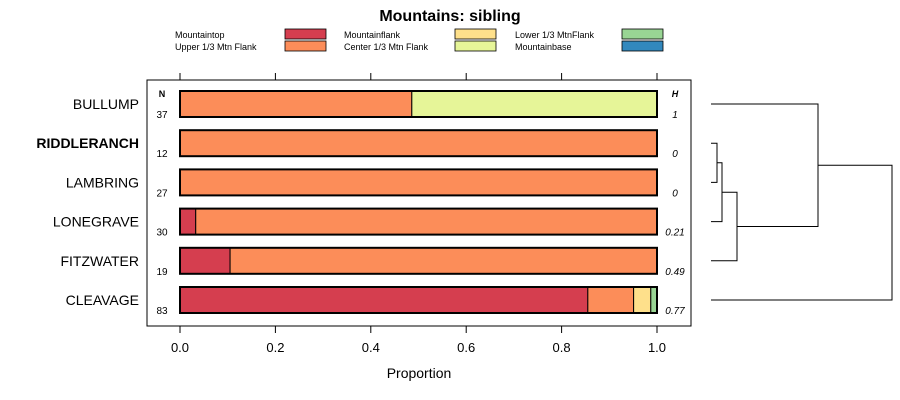 The image size is (900, 400). Describe the element at coordinates (562, 347) in the screenshot. I see `x-tick-label: 0.8` at that location.